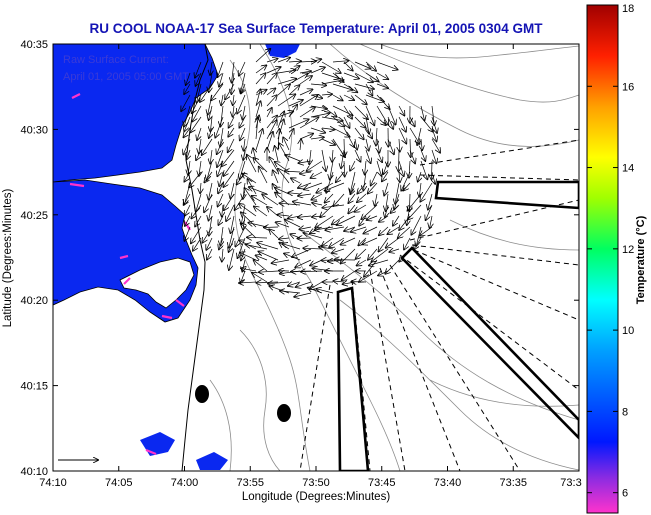 Image resolution: width=651 pixels, height=515 pixels. Describe the element at coordinates (316, 497) in the screenshot. I see `x-axis-label: Longitude (Degrees:Minutes)` at that location.